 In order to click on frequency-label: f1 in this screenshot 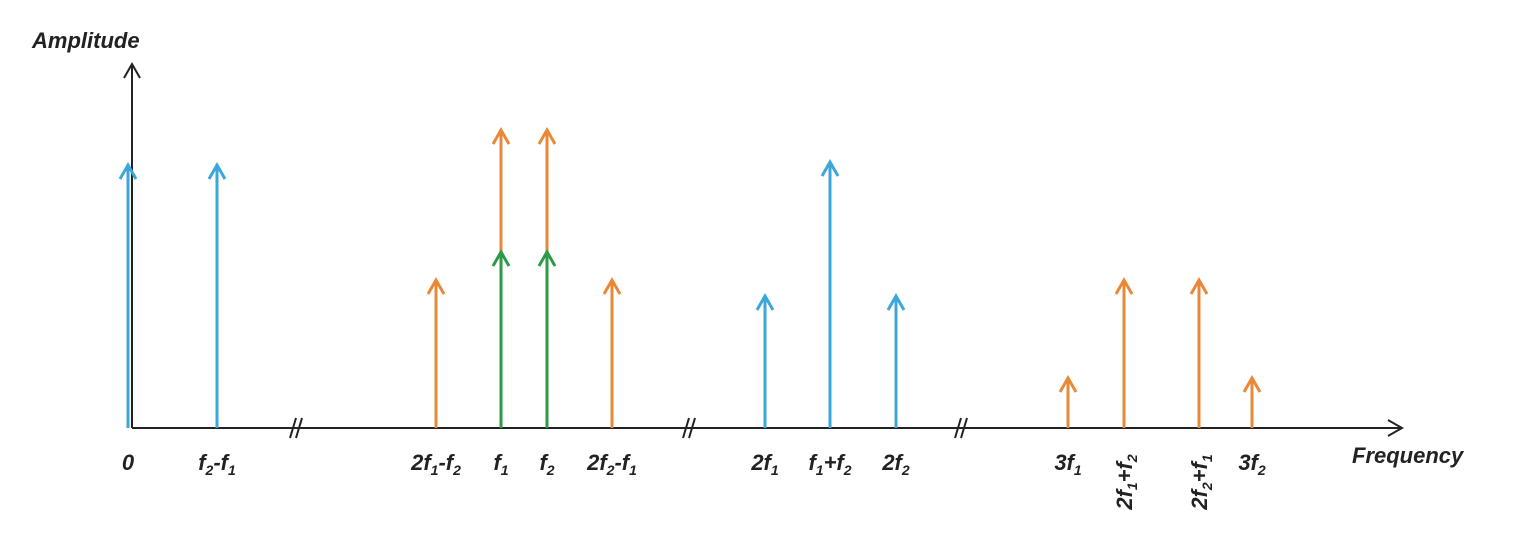, I will do `click(500, 464)`.